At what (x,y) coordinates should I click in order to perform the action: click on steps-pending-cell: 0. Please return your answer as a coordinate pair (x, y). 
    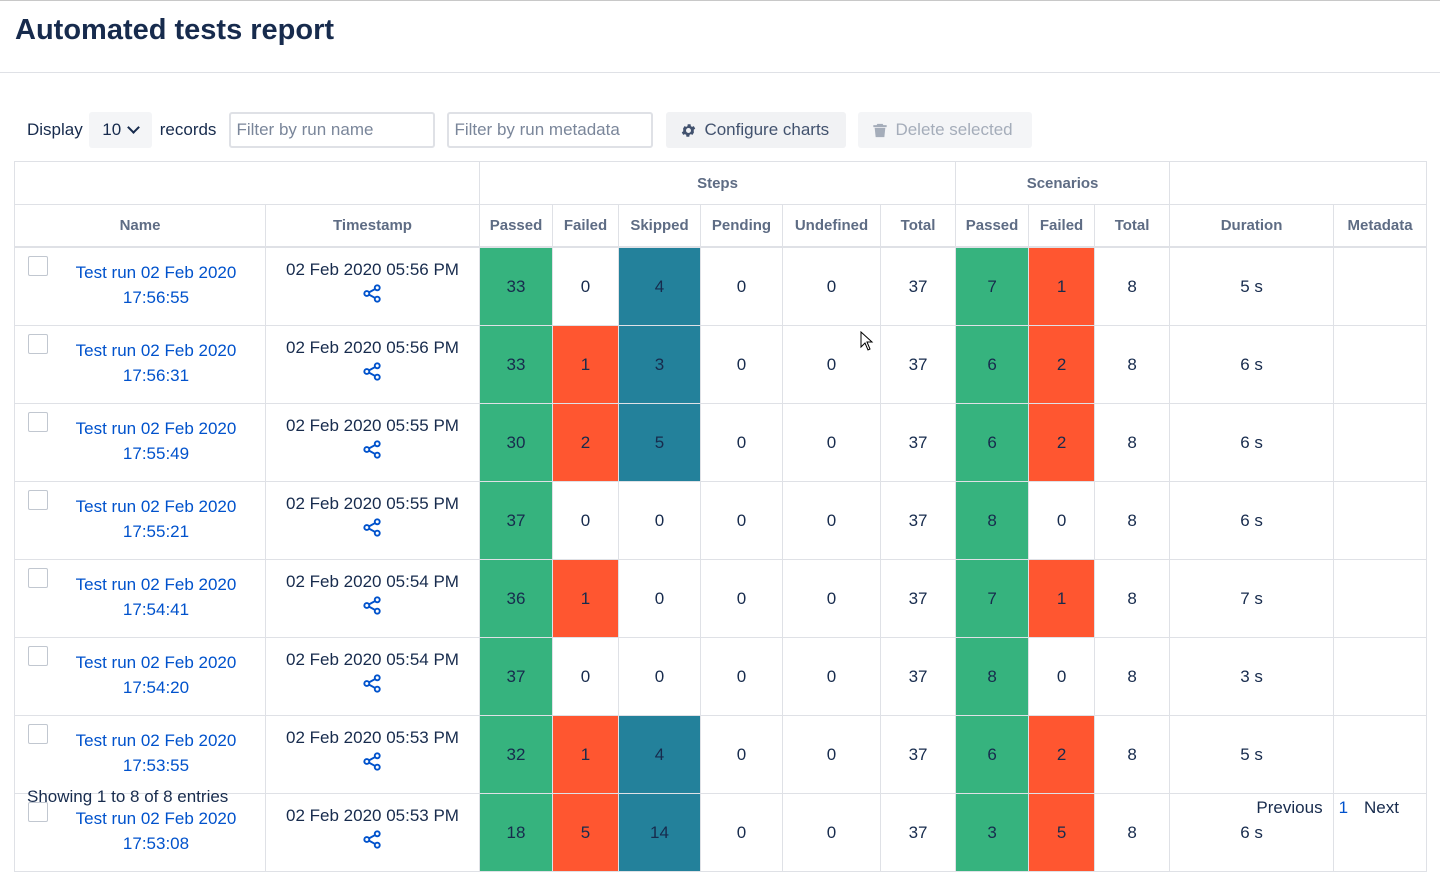
    Looking at the image, I should click on (741, 286).